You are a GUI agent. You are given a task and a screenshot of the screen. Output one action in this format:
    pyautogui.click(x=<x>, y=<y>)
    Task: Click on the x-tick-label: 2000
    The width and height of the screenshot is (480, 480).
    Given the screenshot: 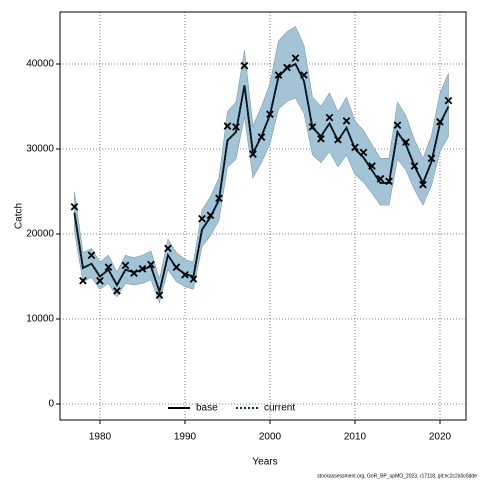 What is the action you would take?
    pyautogui.click(x=270, y=437)
    